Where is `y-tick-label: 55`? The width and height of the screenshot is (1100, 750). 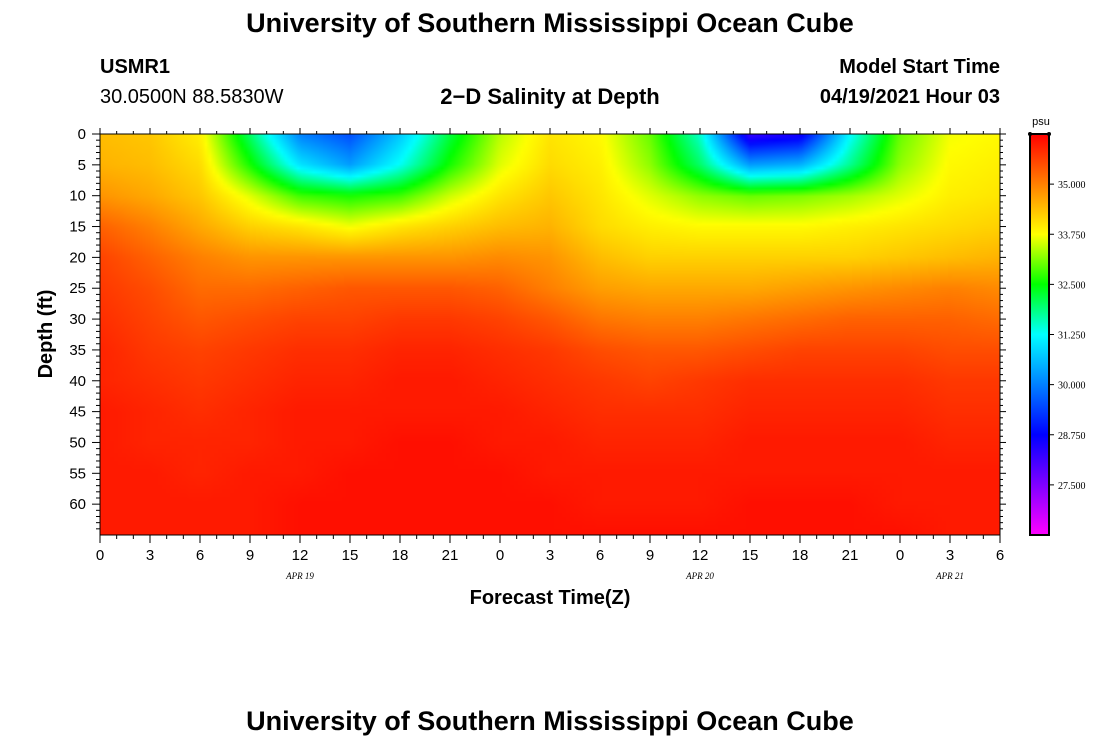 y-tick-label: 55 is located at coordinates (77, 473).